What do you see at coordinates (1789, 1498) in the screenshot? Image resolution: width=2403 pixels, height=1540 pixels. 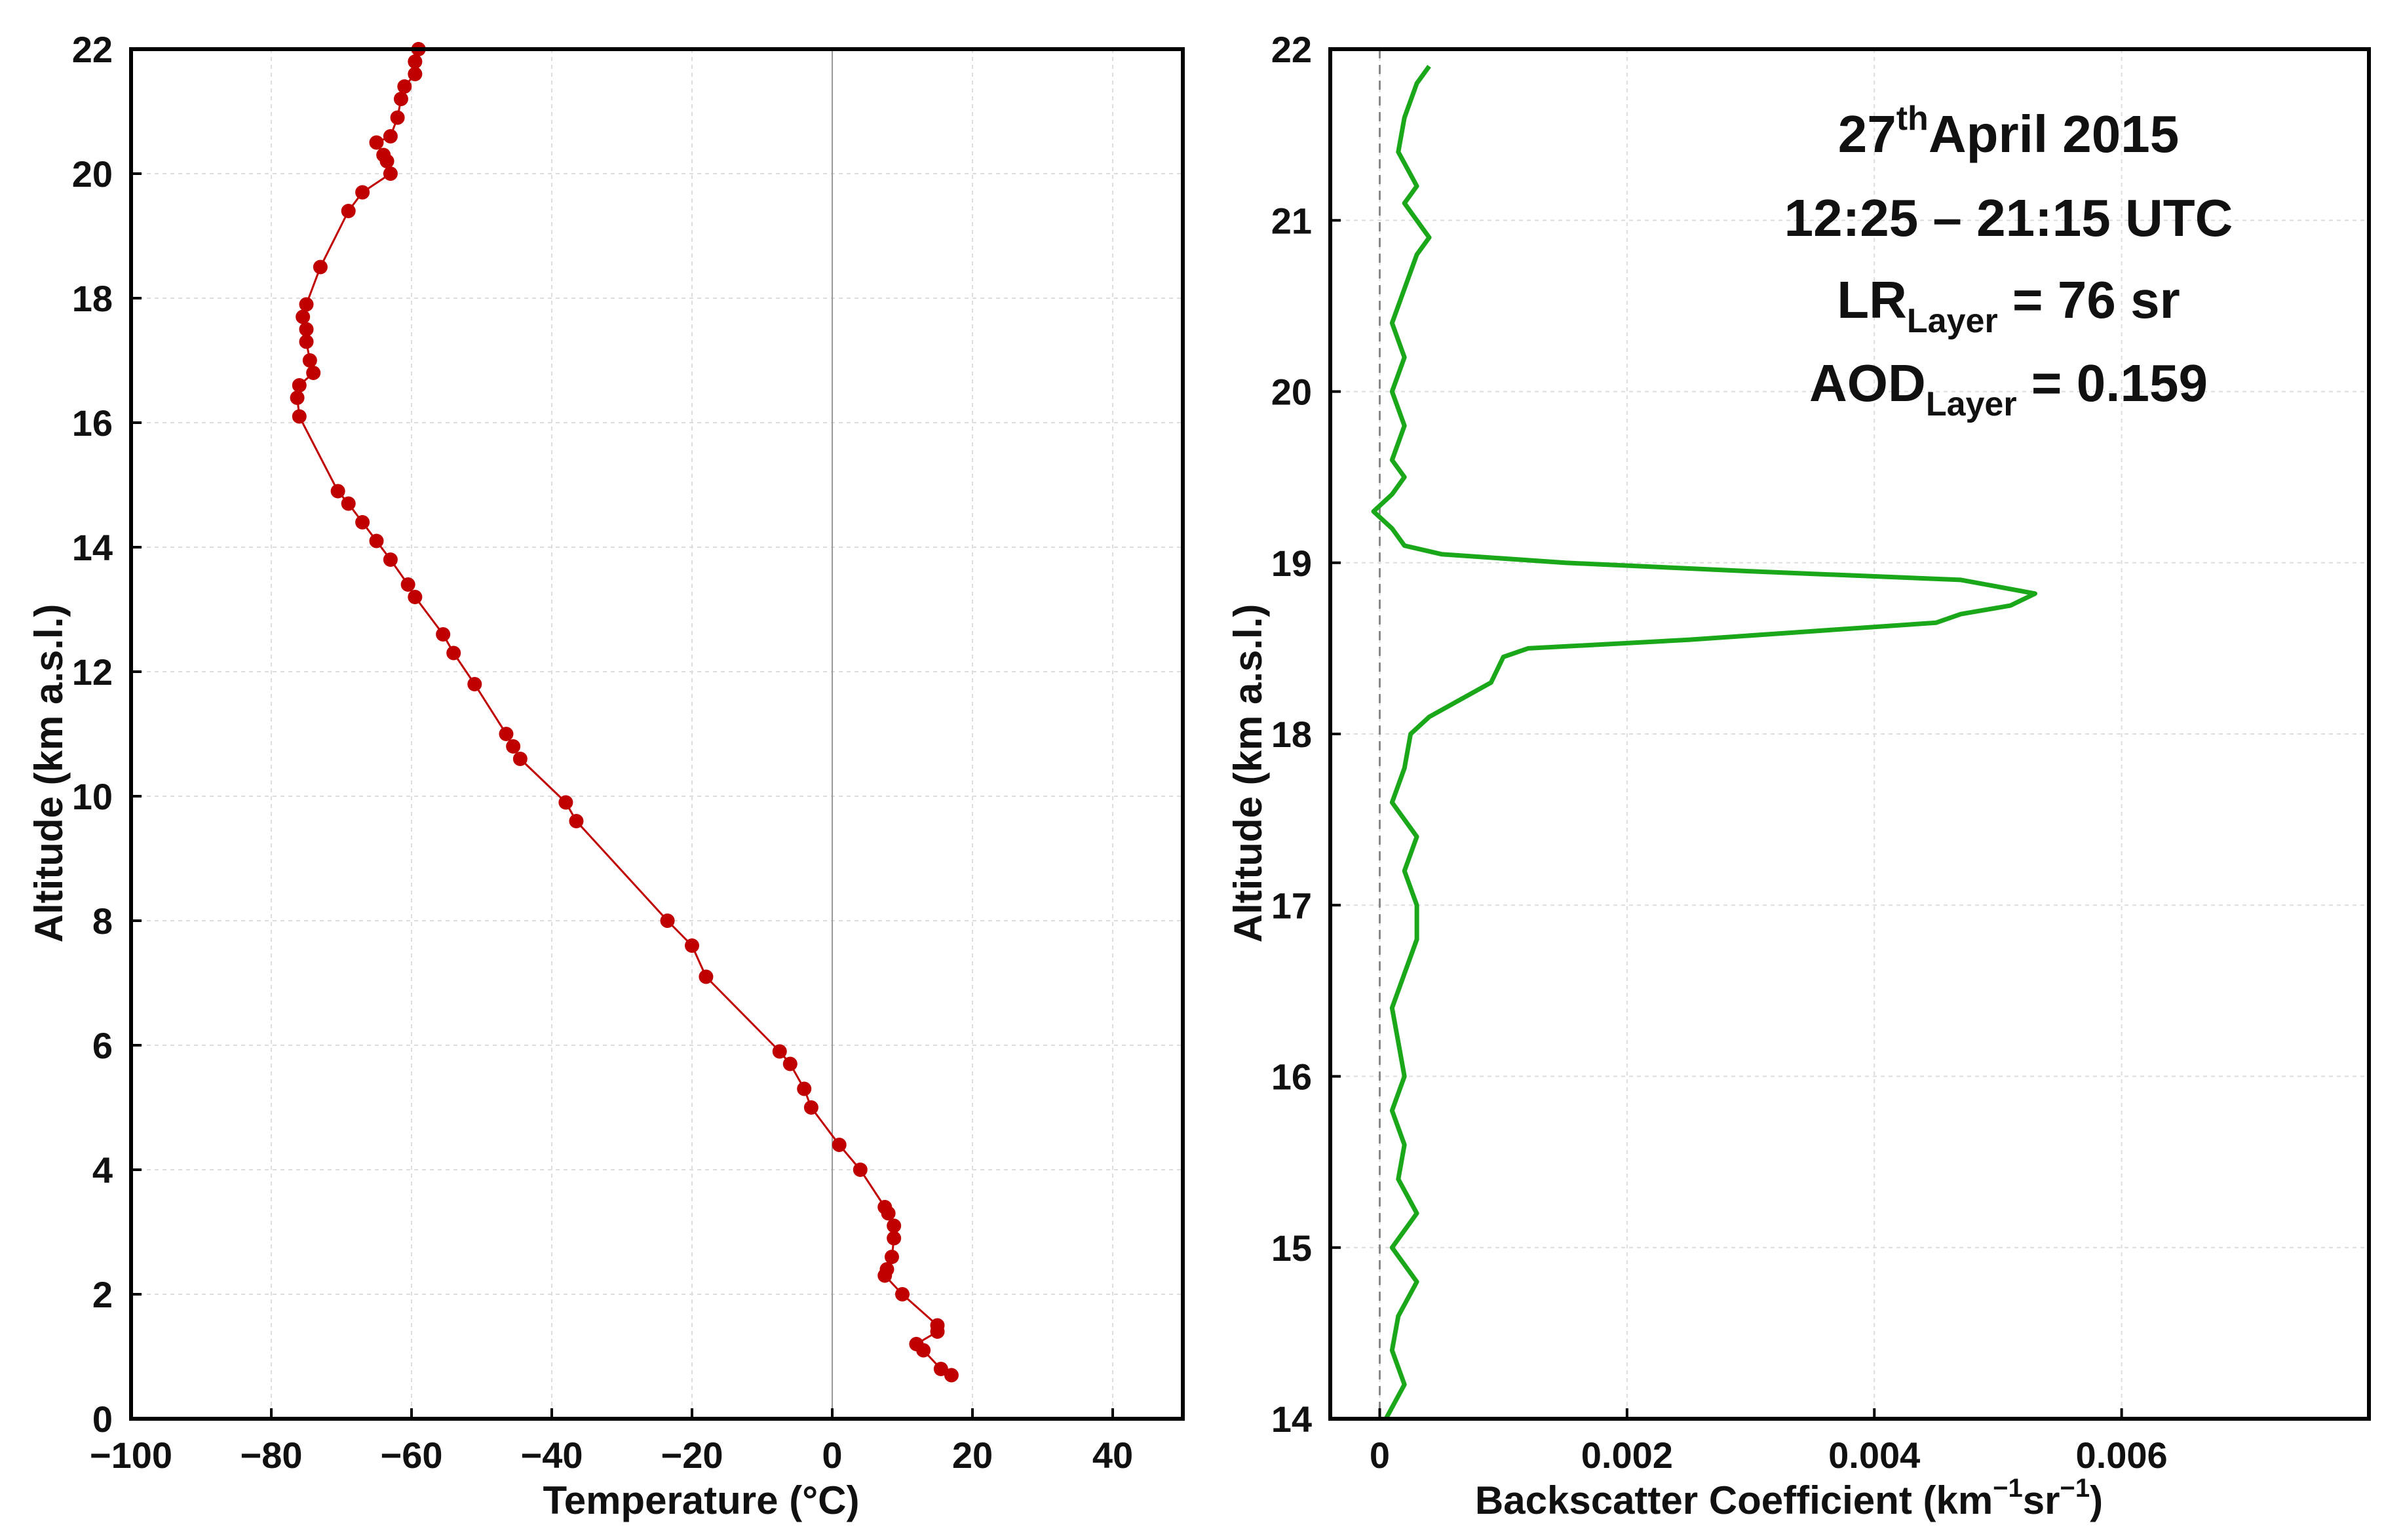 I see `x-axis-title: Backscatter Coefficient (km−1sr−1)` at bounding box center [1789, 1498].